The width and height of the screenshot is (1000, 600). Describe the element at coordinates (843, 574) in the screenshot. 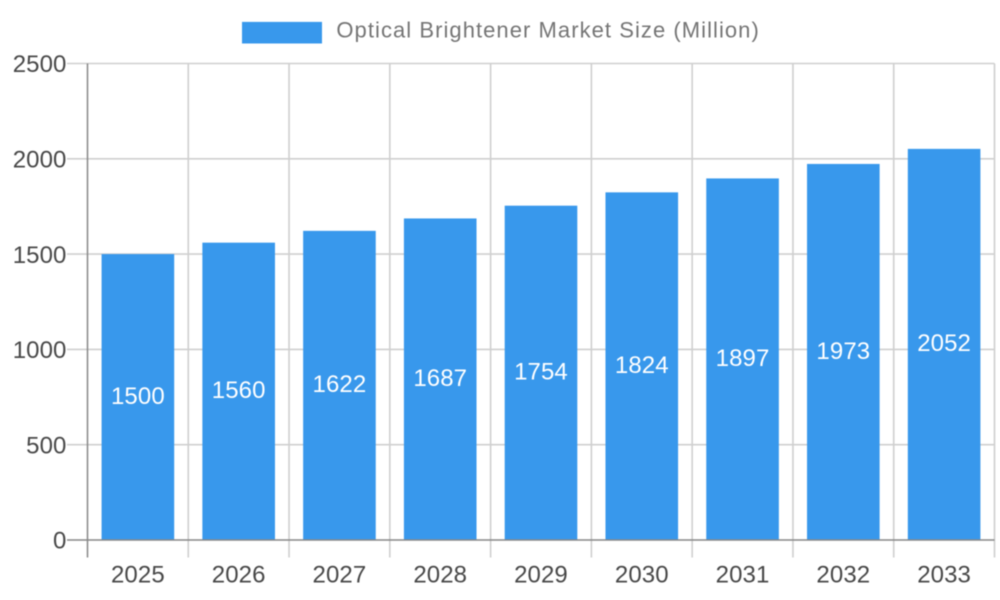

I see `svg-text: 2032` at that location.